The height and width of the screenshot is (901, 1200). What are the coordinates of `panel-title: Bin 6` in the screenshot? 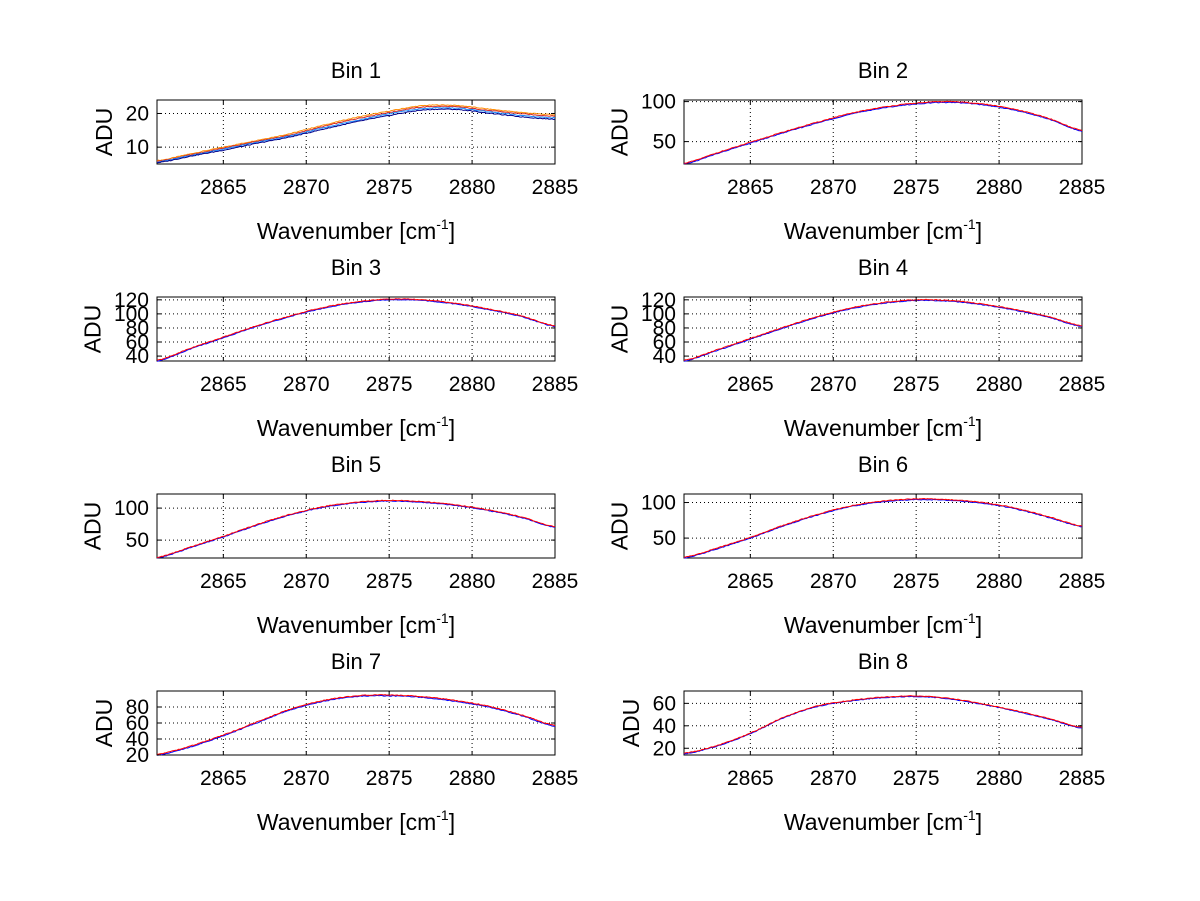 It's located at (883, 464).